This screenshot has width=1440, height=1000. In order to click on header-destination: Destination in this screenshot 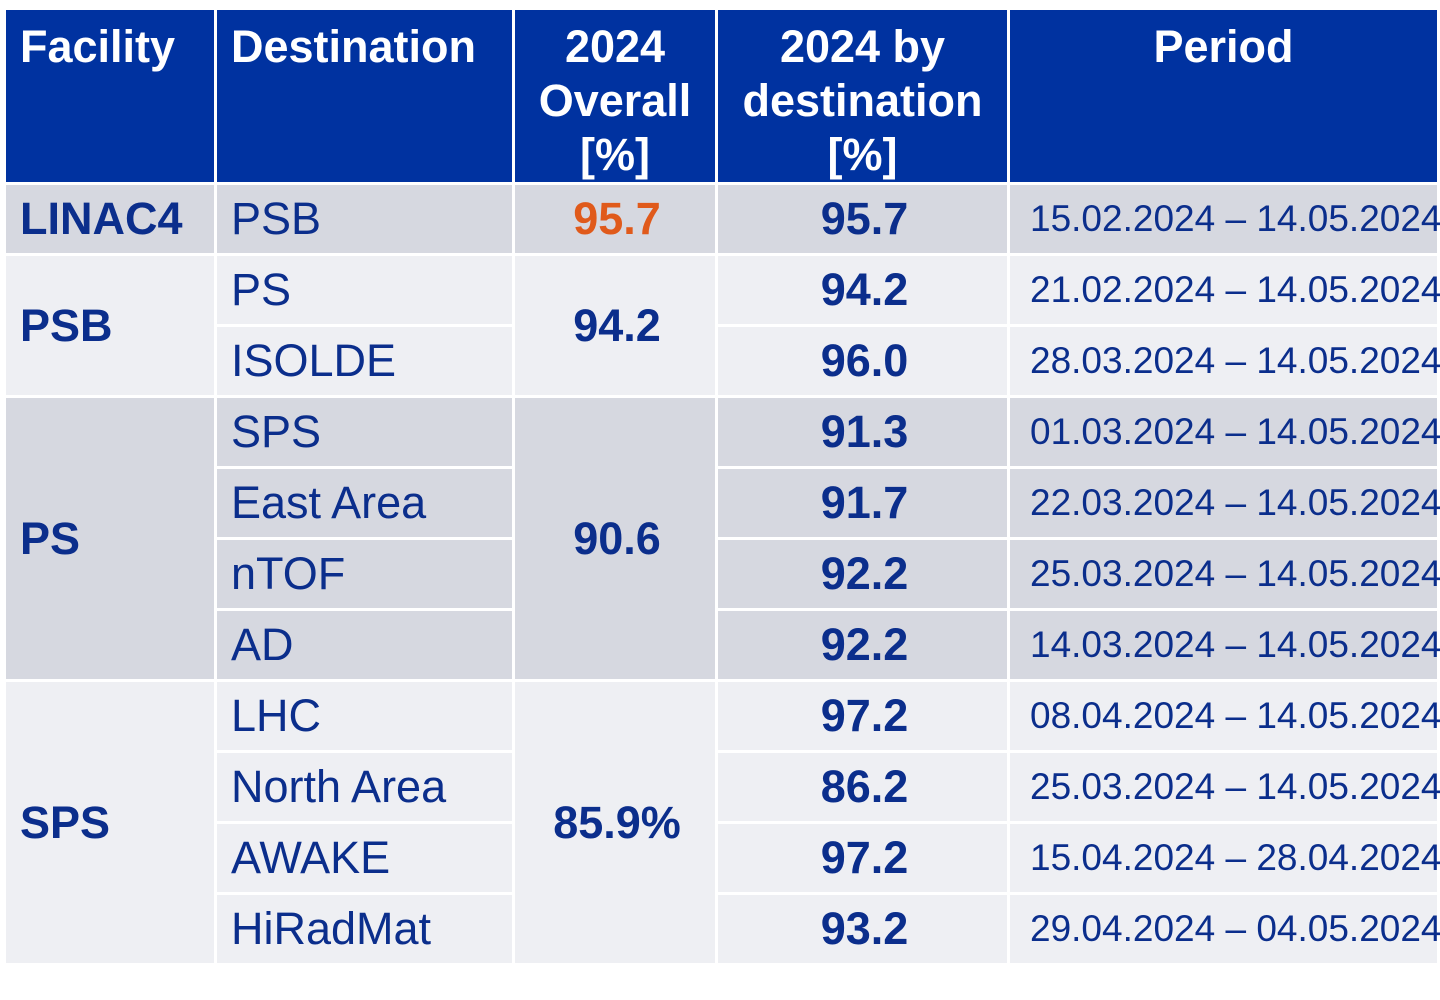, I will do `click(364, 96)`.